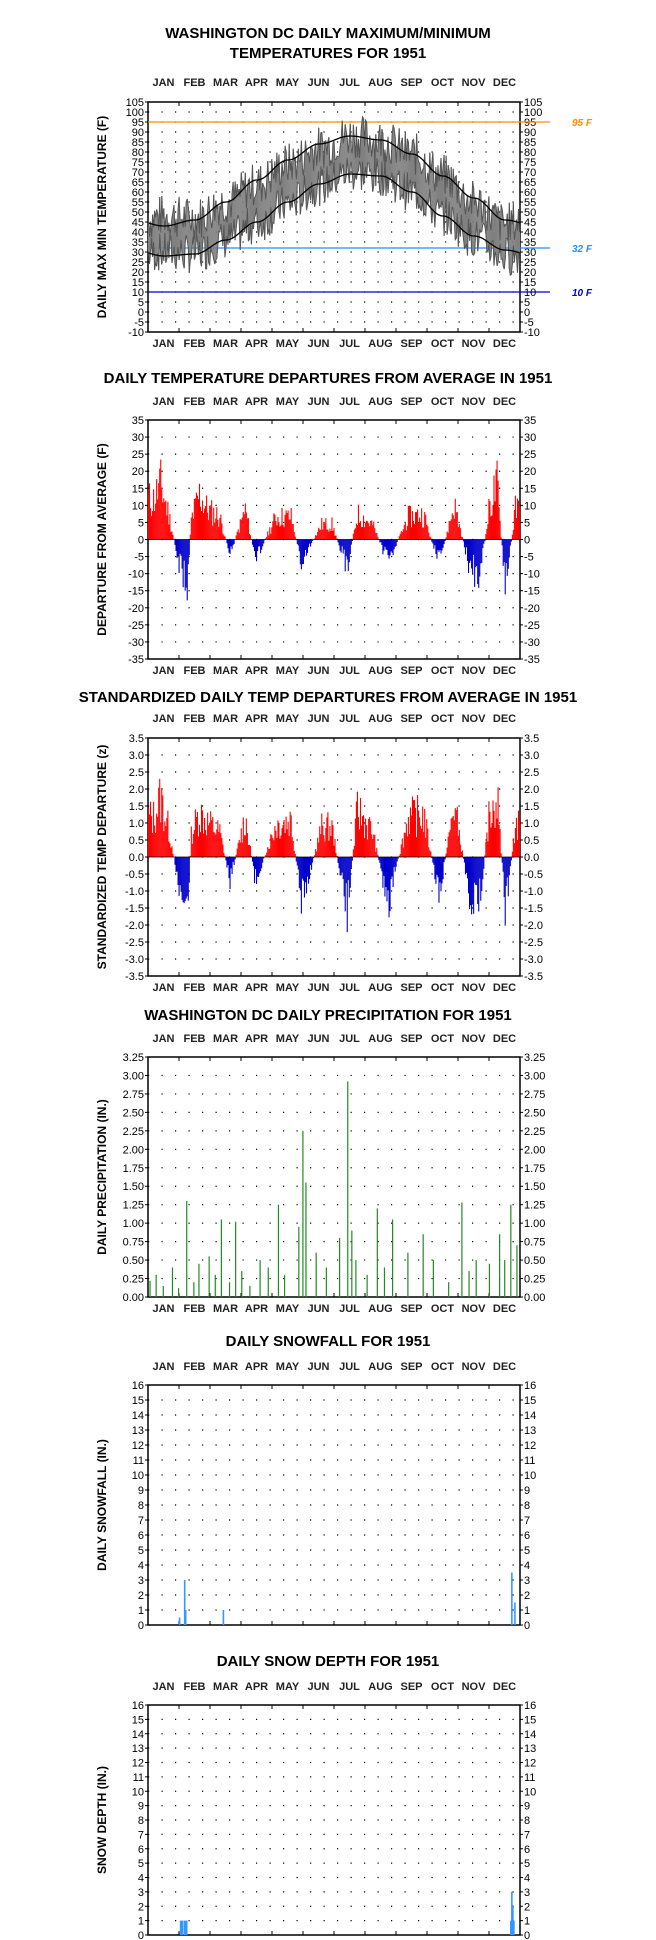  I want to click on y-tick-label-right: -1.0, so click(533, 892).